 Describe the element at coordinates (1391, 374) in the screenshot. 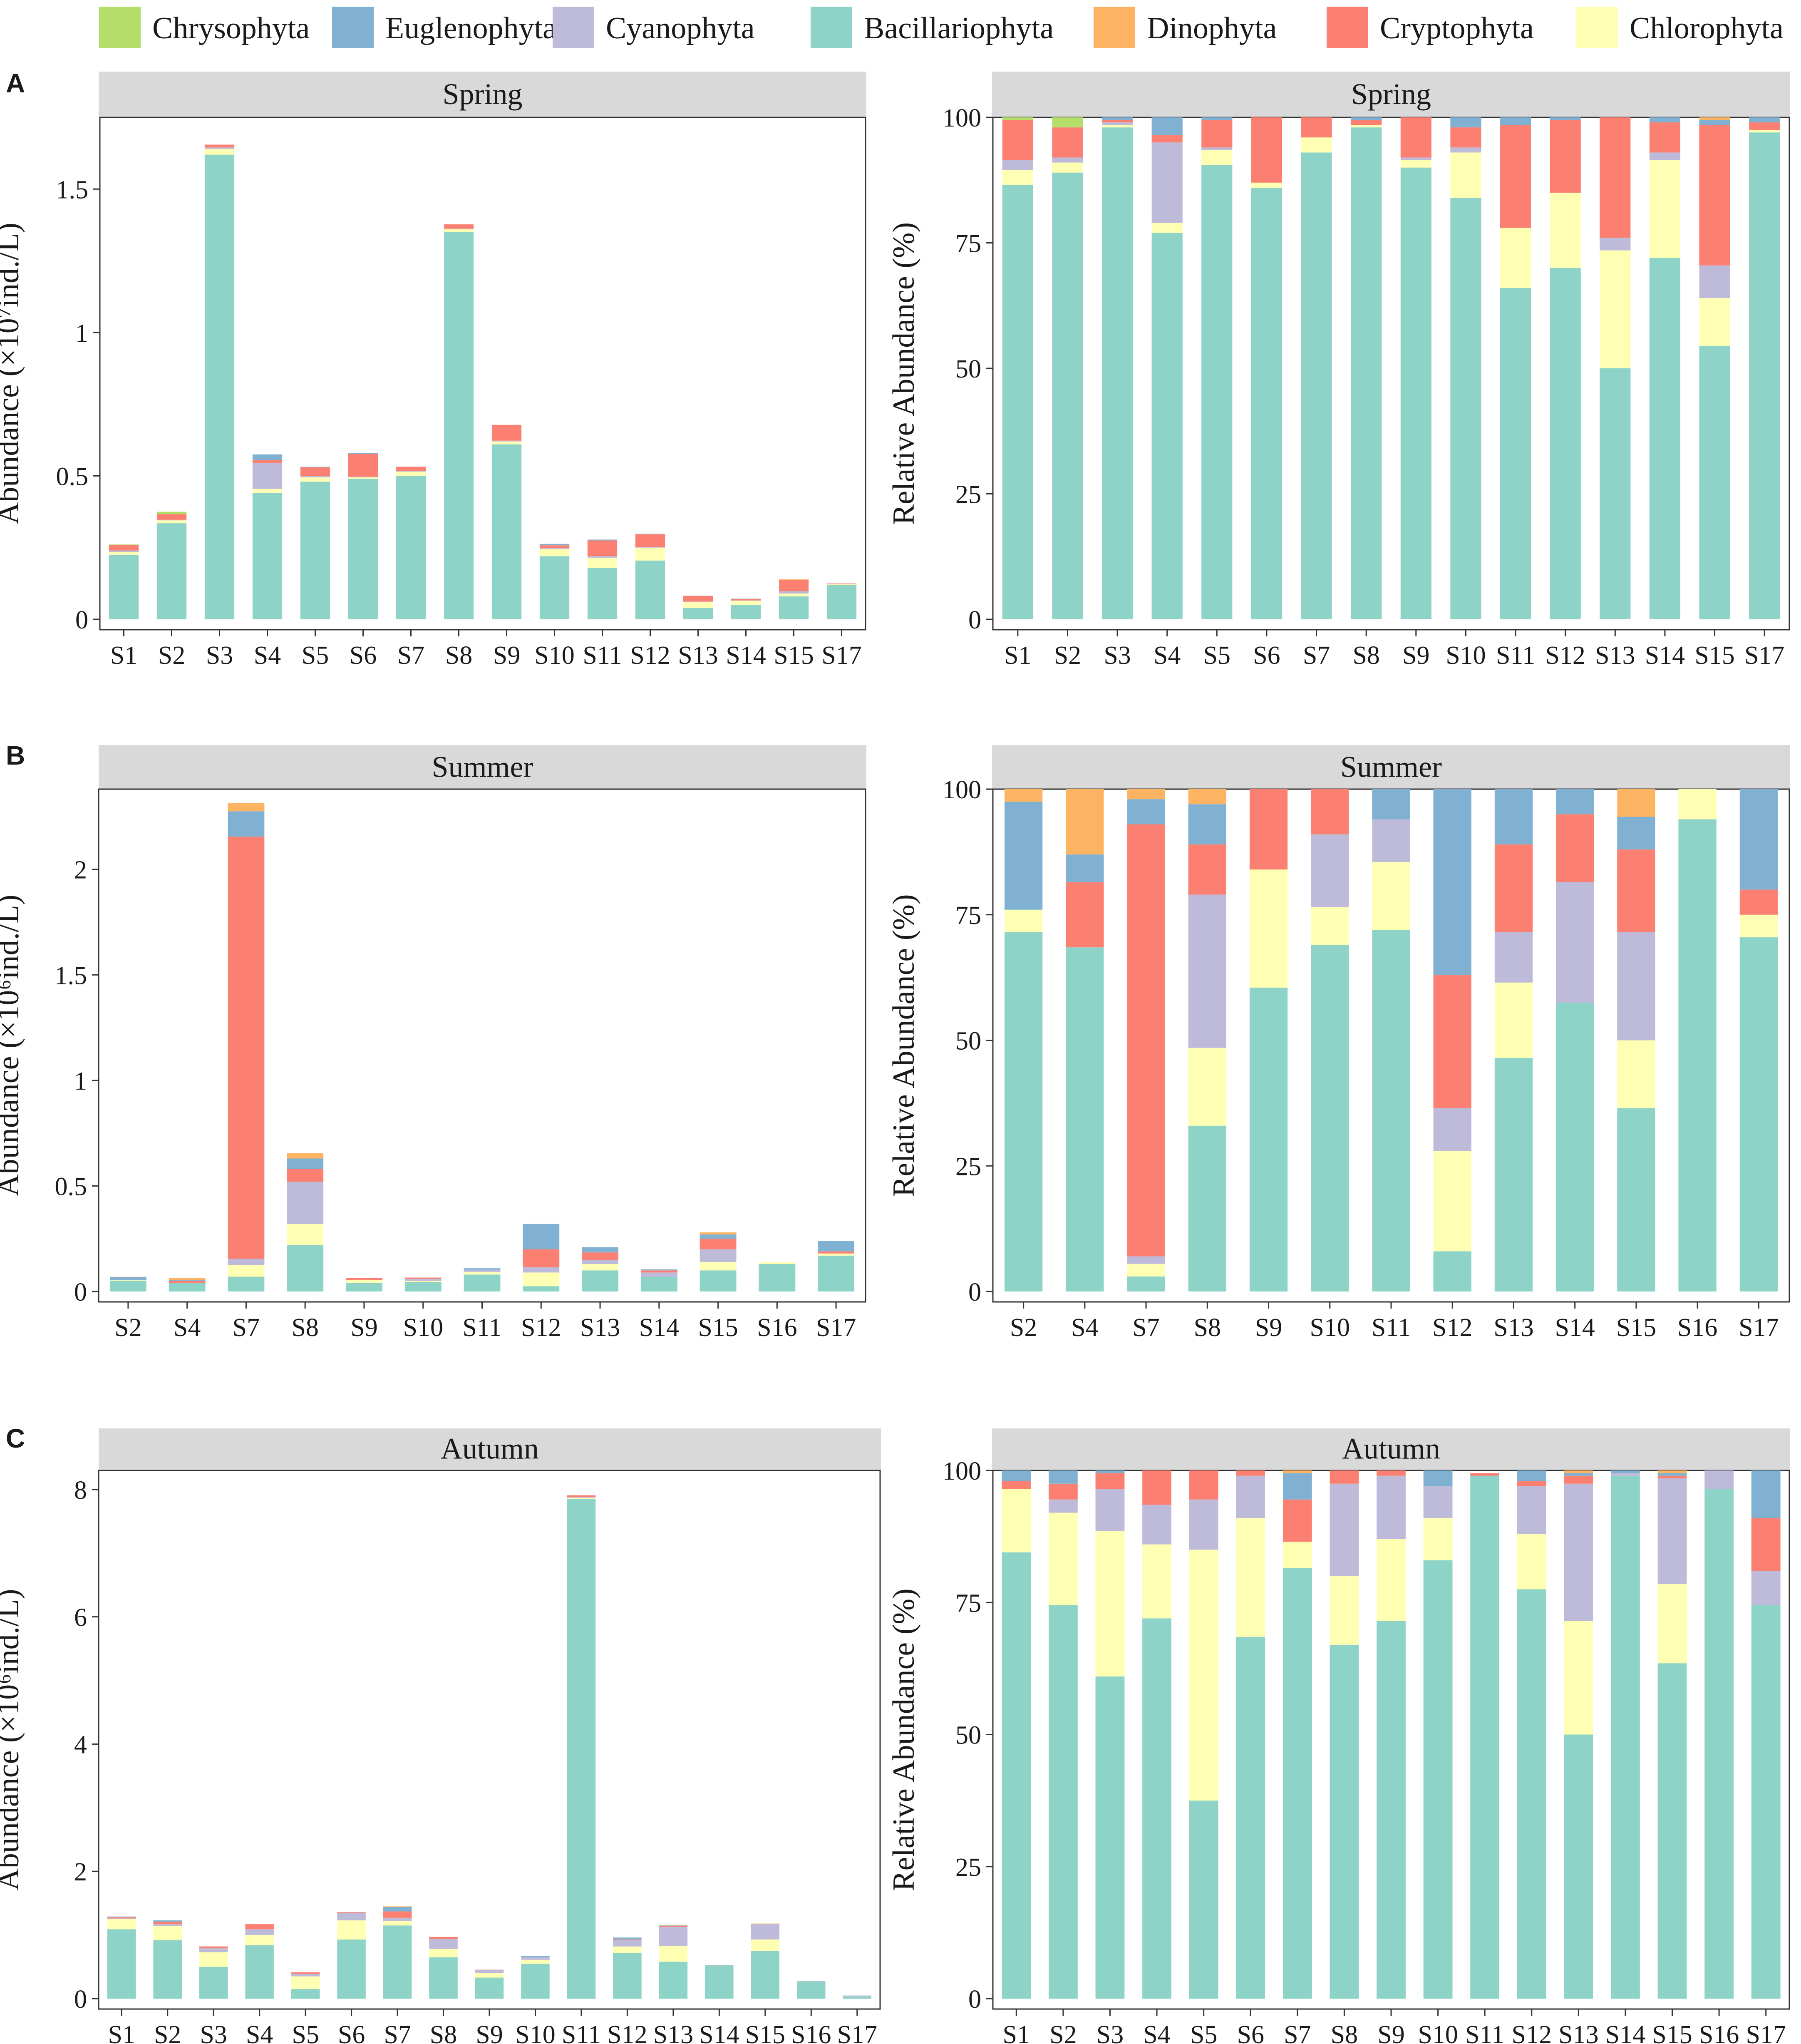

I see `chart-1-plot-frame` at that location.